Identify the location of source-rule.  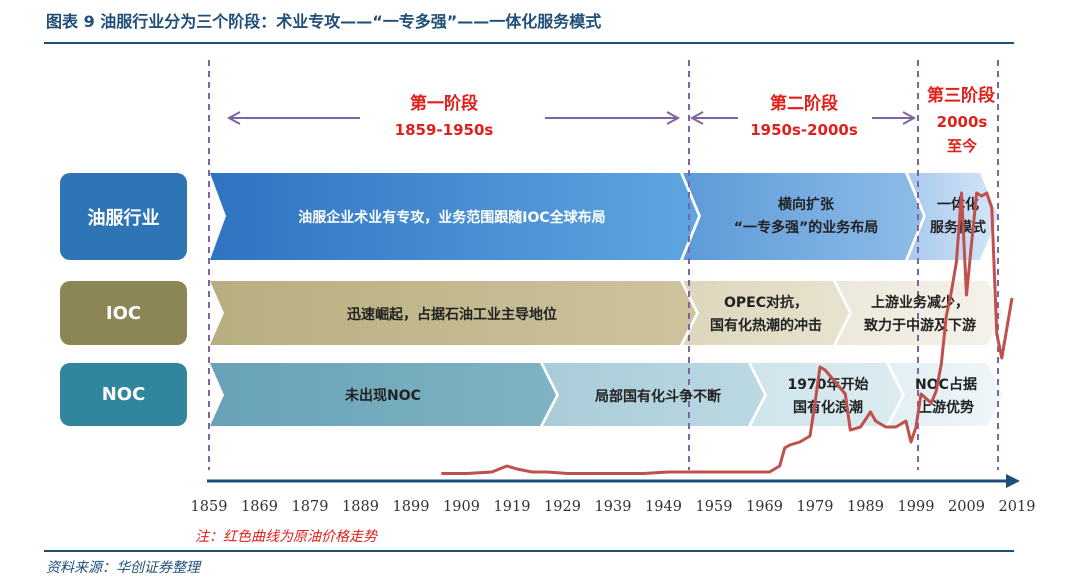
(529, 551).